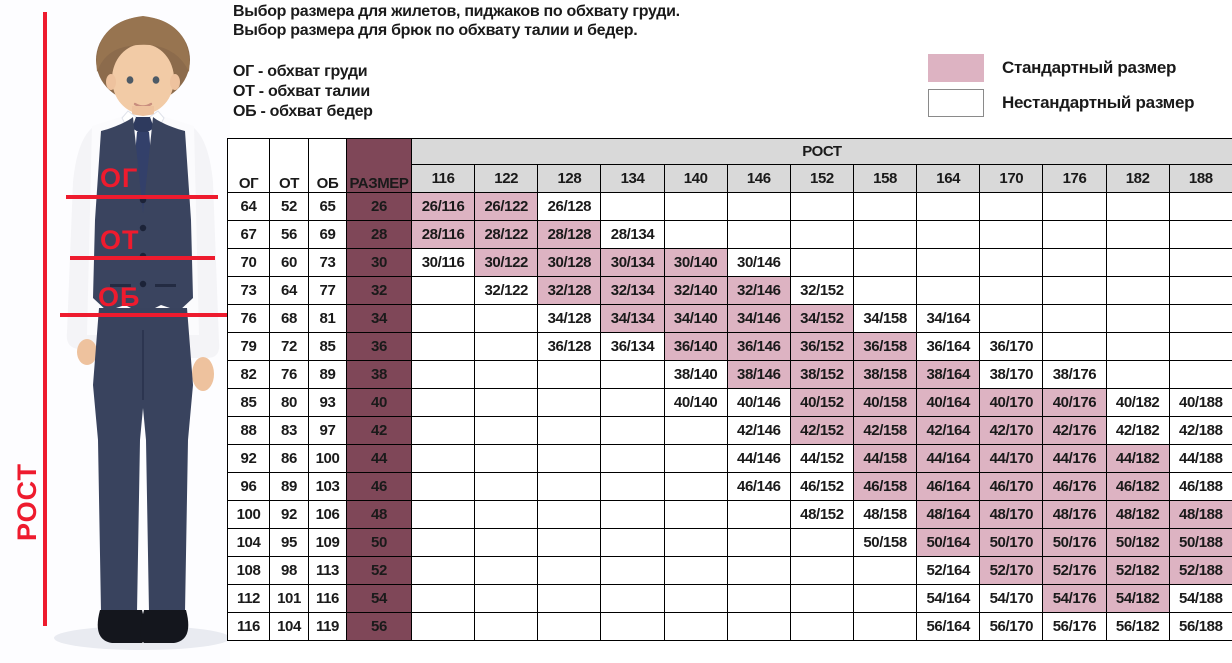 The width and height of the screenshot is (1232, 663). What do you see at coordinates (885, 486) in the screenshot?
I see `combo-cell-46-158: 46/158` at bounding box center [885, 486].